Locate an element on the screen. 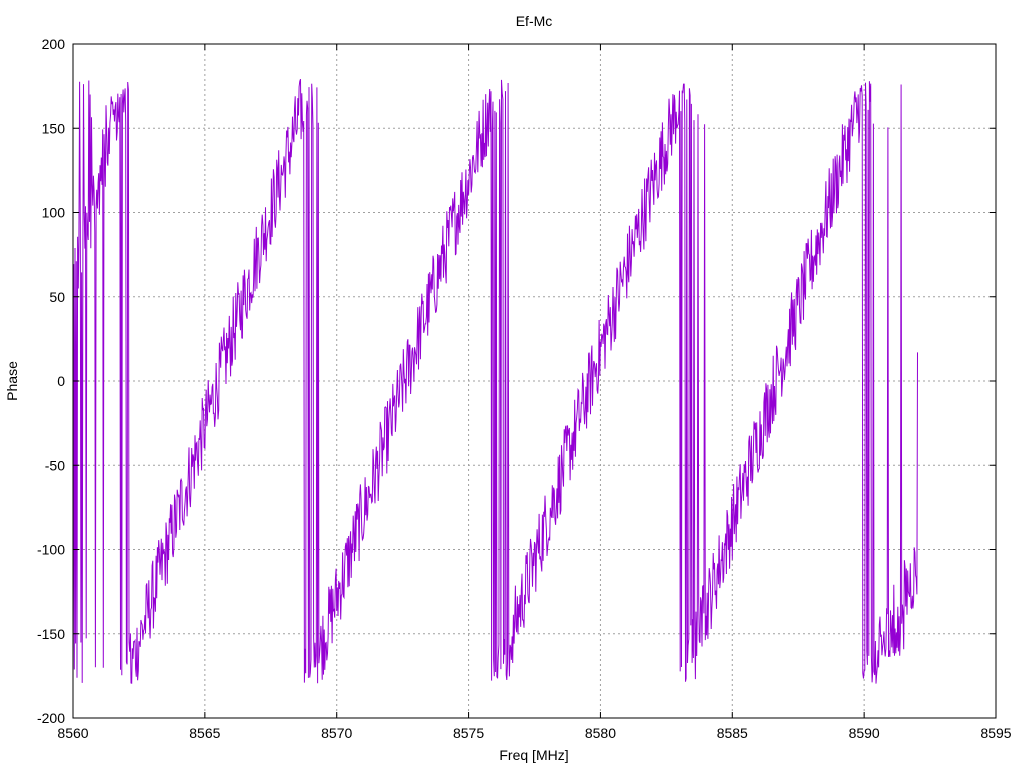  y-tick-label: 200 is located at coordinates (54, 44).